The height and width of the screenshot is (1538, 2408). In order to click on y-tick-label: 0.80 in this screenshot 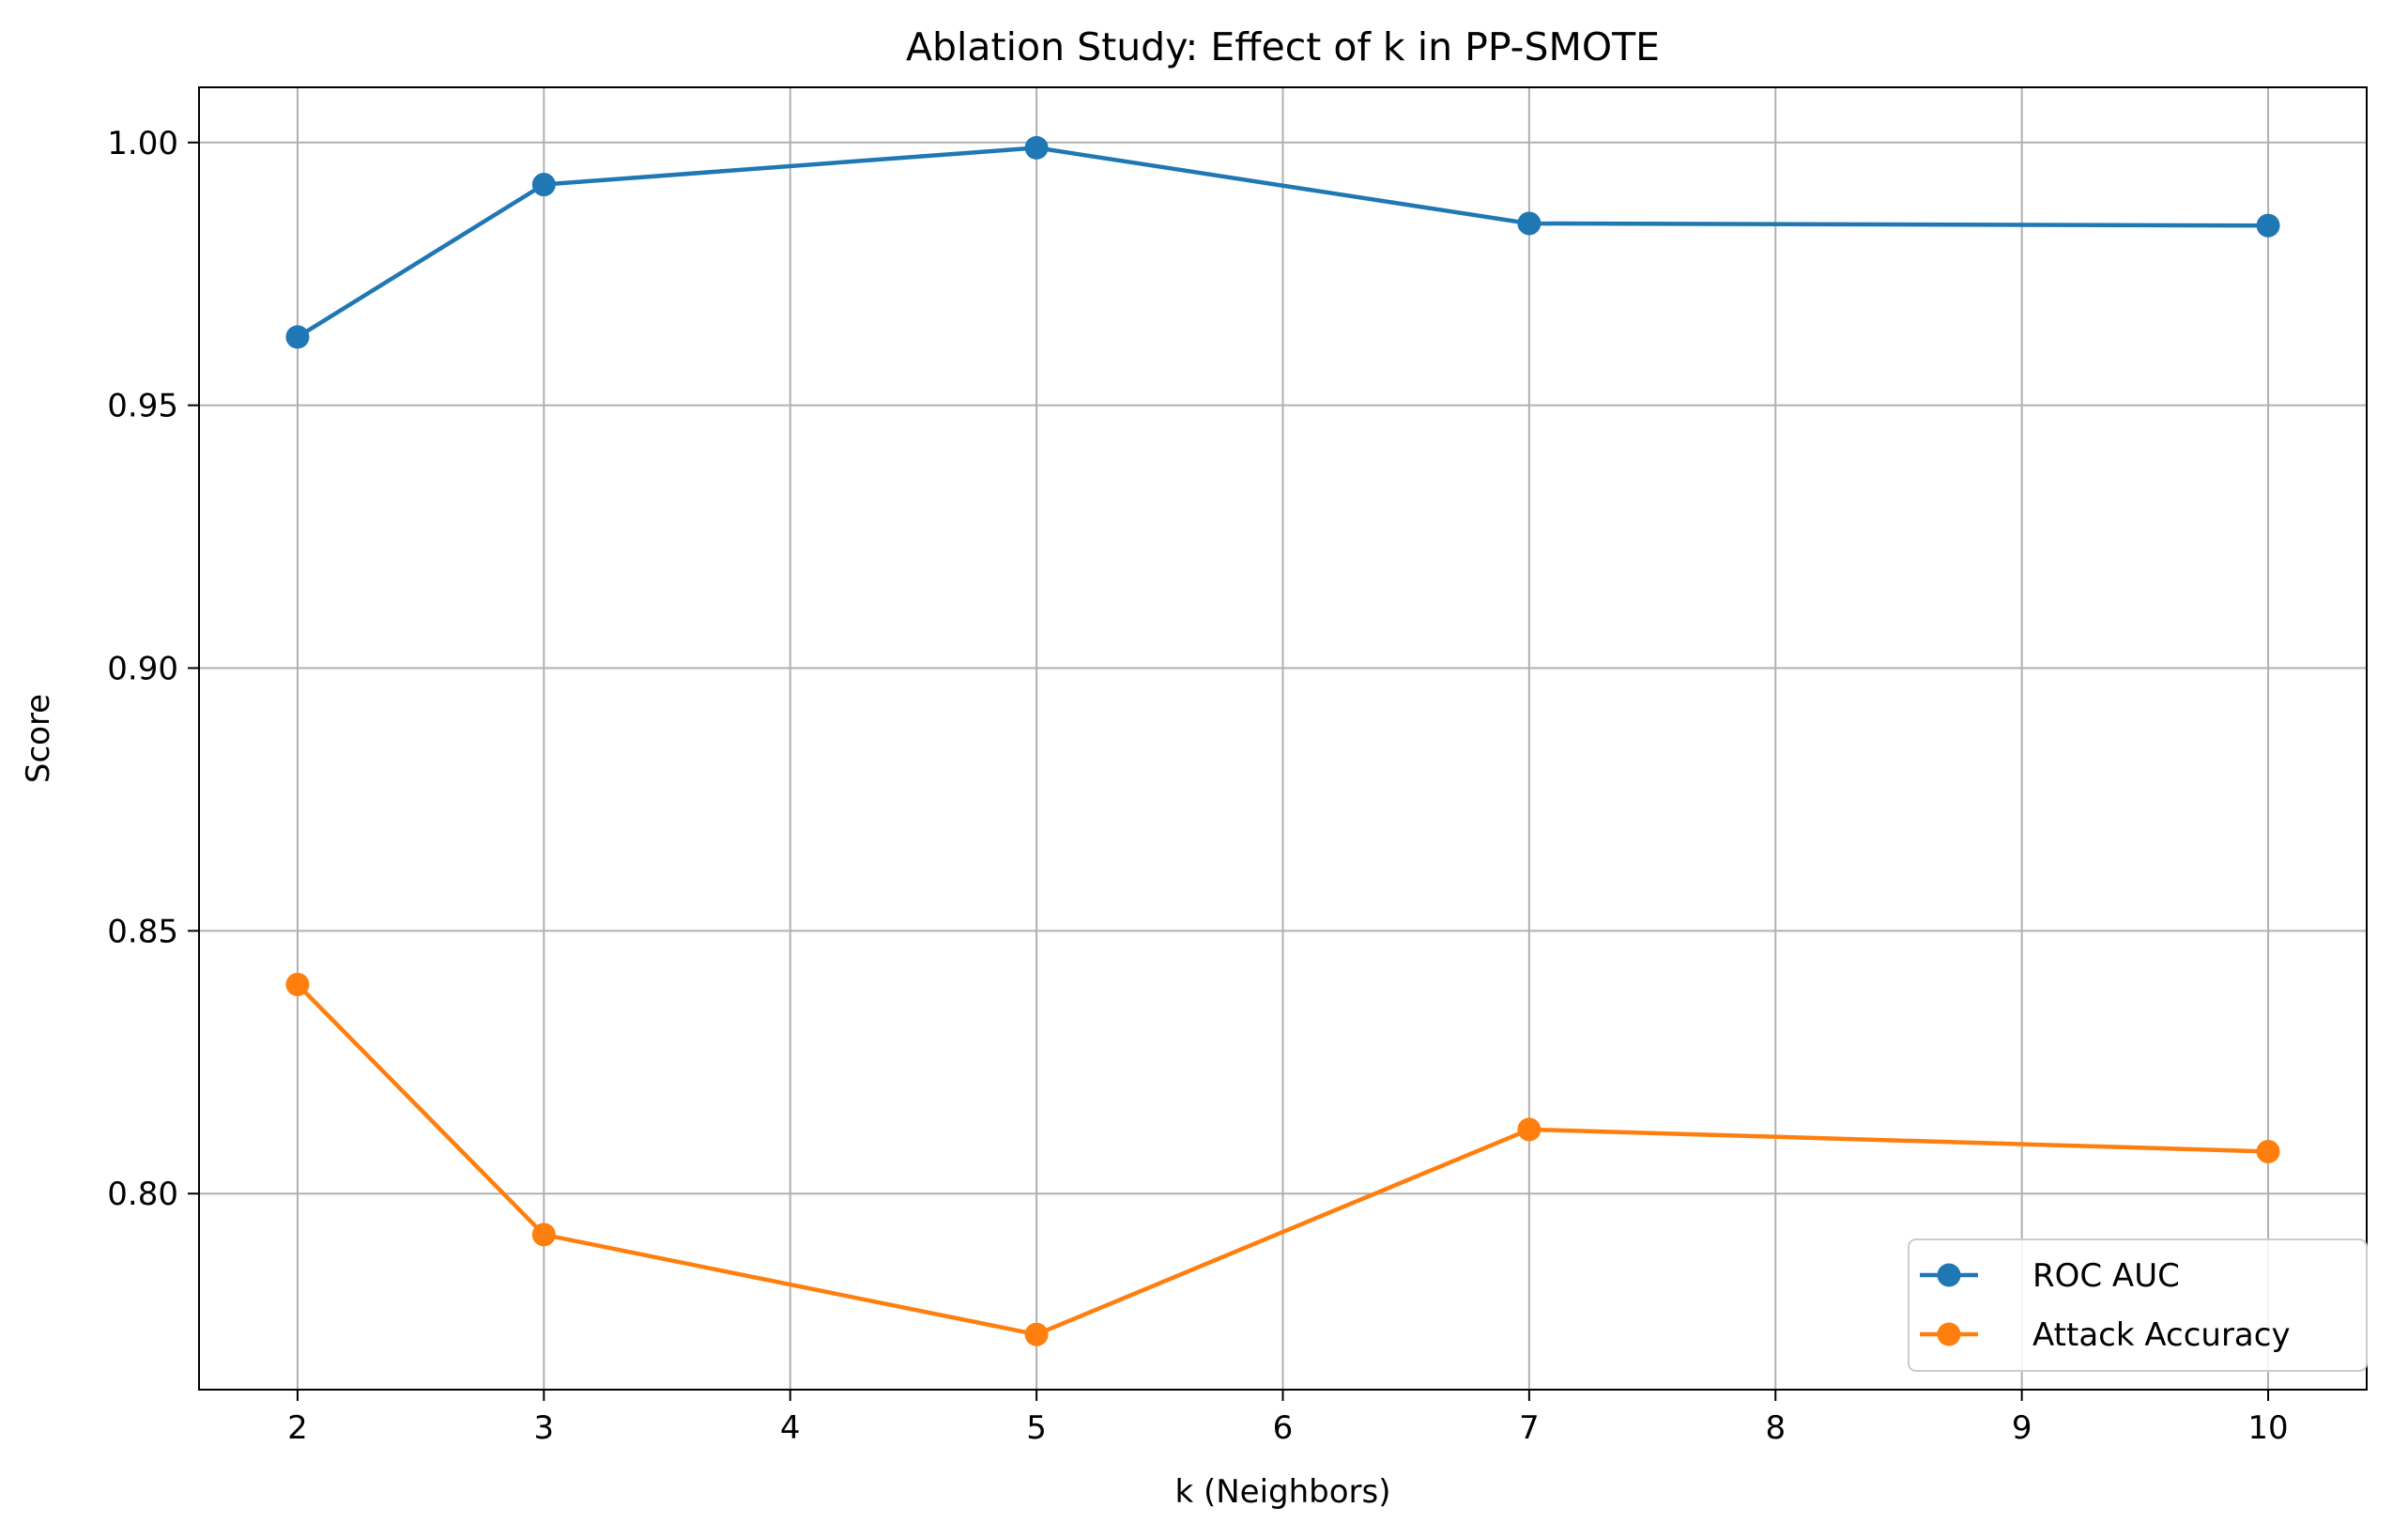, I will do `click(142, 1194)`.